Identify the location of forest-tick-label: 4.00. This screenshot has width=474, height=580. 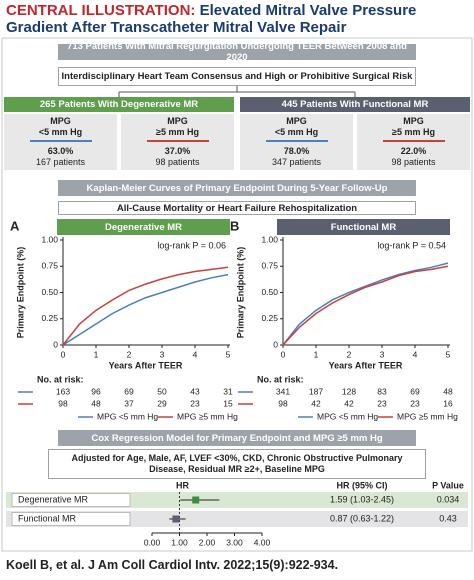
(262, 542).